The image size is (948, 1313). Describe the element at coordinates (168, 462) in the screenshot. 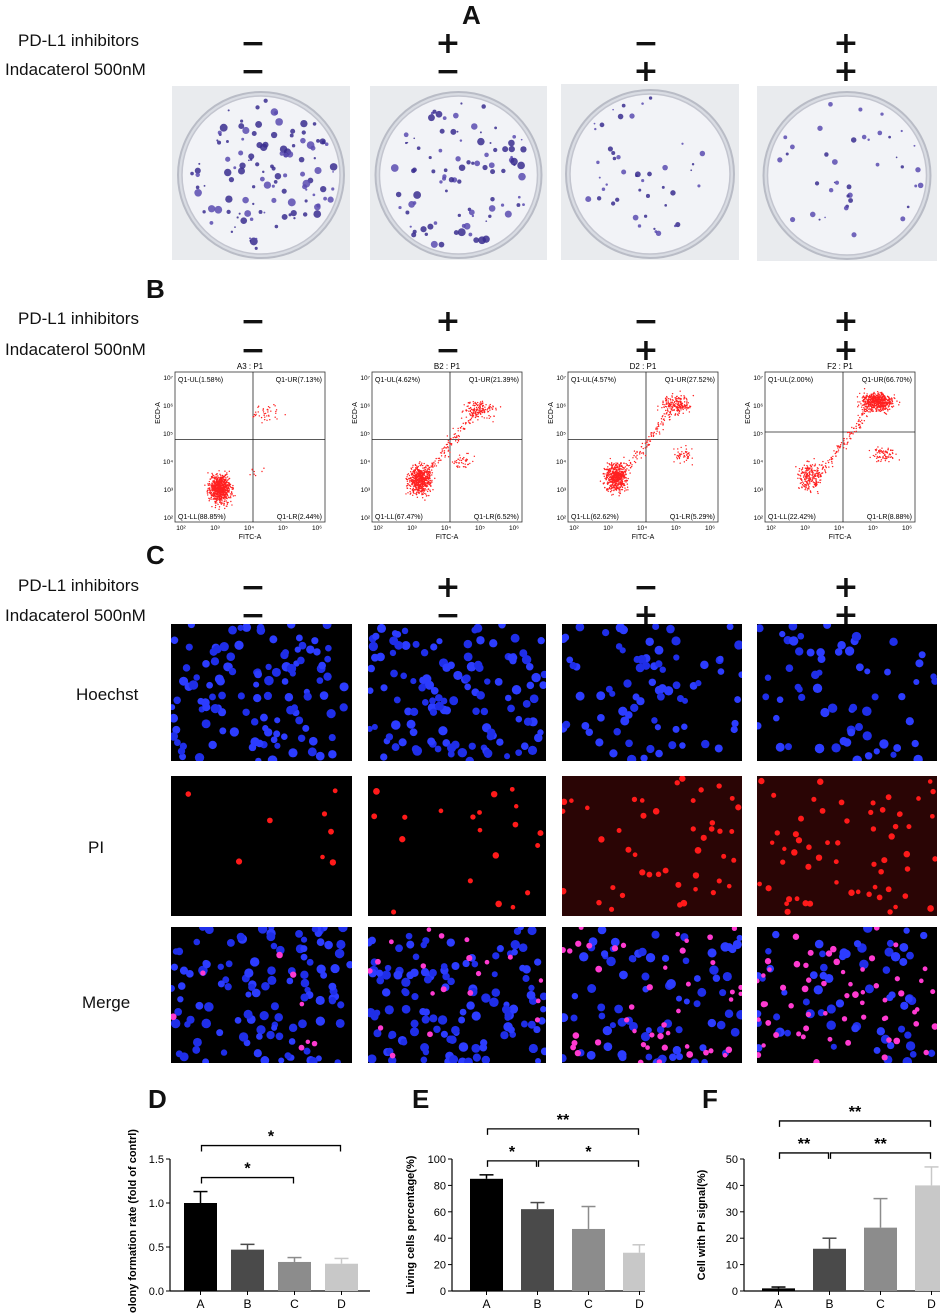

I see `flow-y-tick: 10⁴` at that location.